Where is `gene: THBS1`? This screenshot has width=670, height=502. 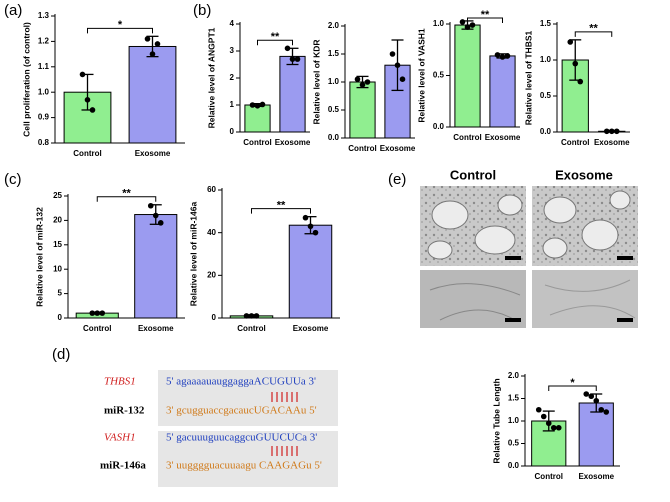
gene: THBS1 is located at coordinates (120, 382).